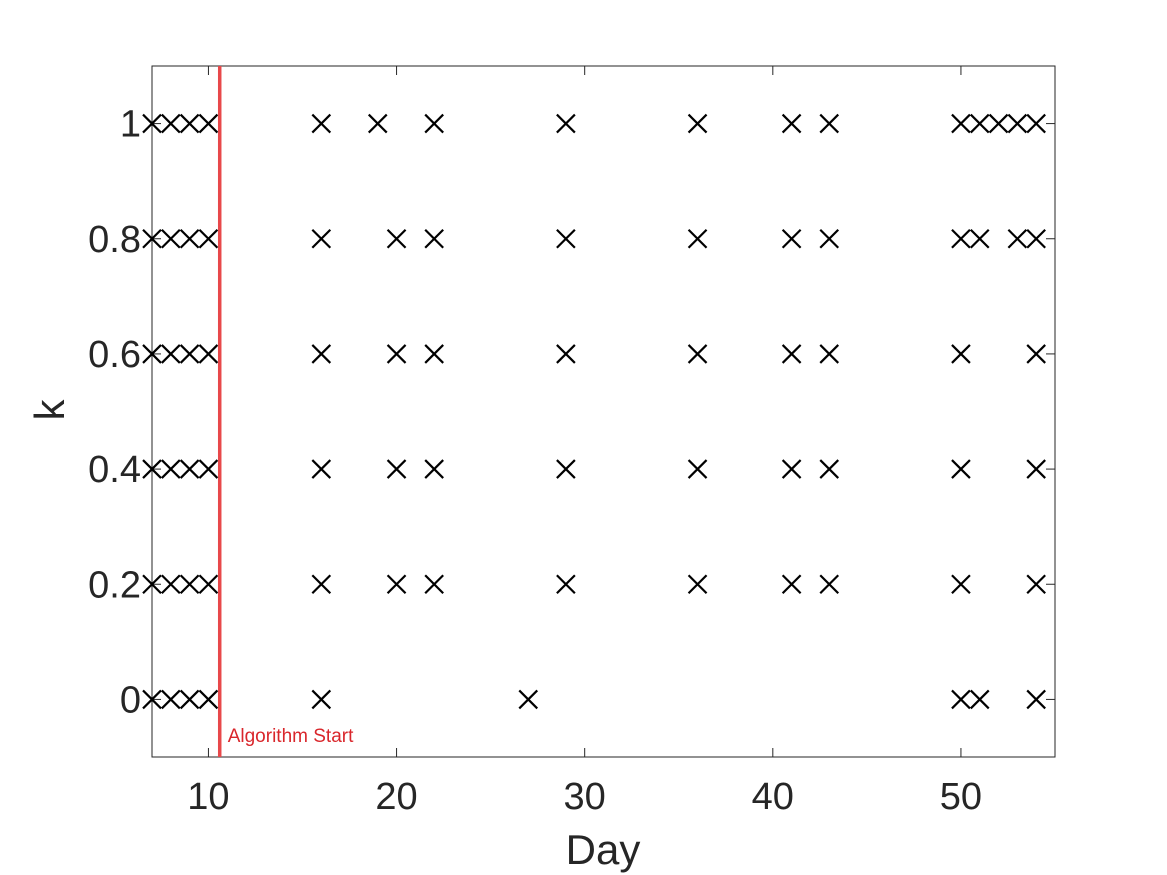 The image size is (1167, 875). Describe the element at coordinates (291, 736) in the screenshot. I see `algorithm-start-label: Algorithm Start` at that location.